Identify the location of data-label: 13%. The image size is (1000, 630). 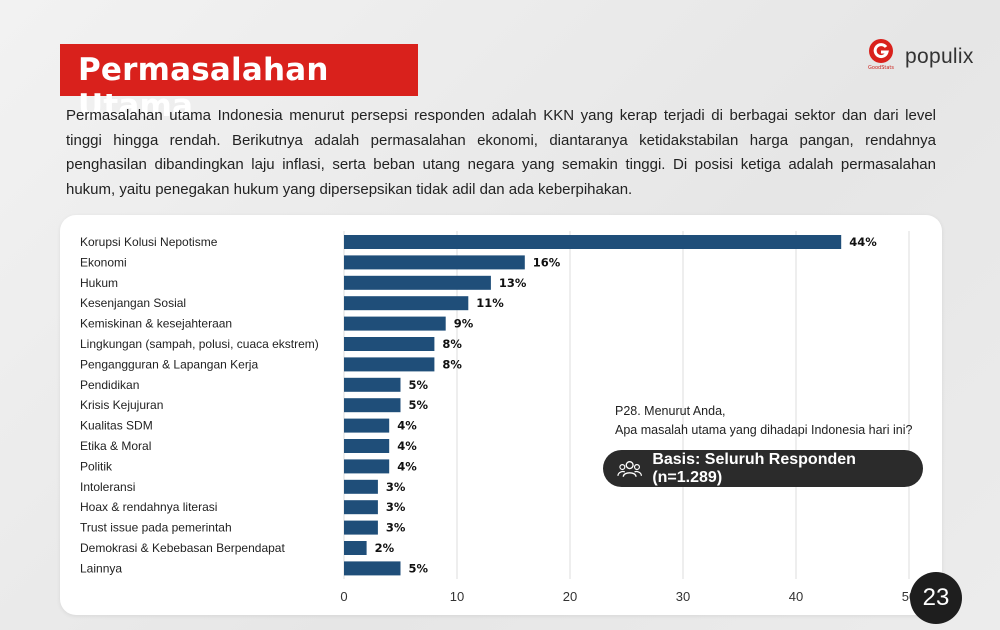
(513, 283).